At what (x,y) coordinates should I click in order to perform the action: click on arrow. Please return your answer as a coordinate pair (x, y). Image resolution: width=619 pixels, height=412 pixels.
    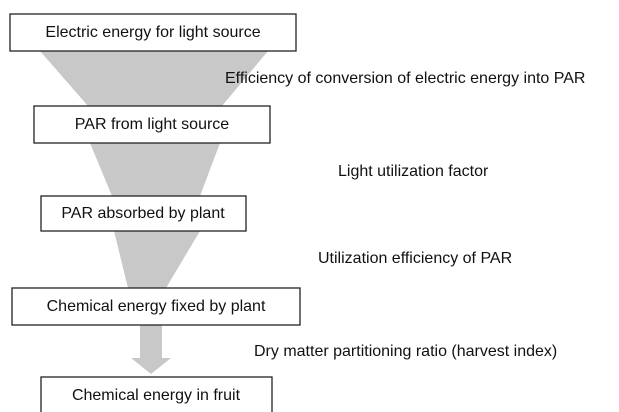
    Looking at the image, I should click on (151, 349).